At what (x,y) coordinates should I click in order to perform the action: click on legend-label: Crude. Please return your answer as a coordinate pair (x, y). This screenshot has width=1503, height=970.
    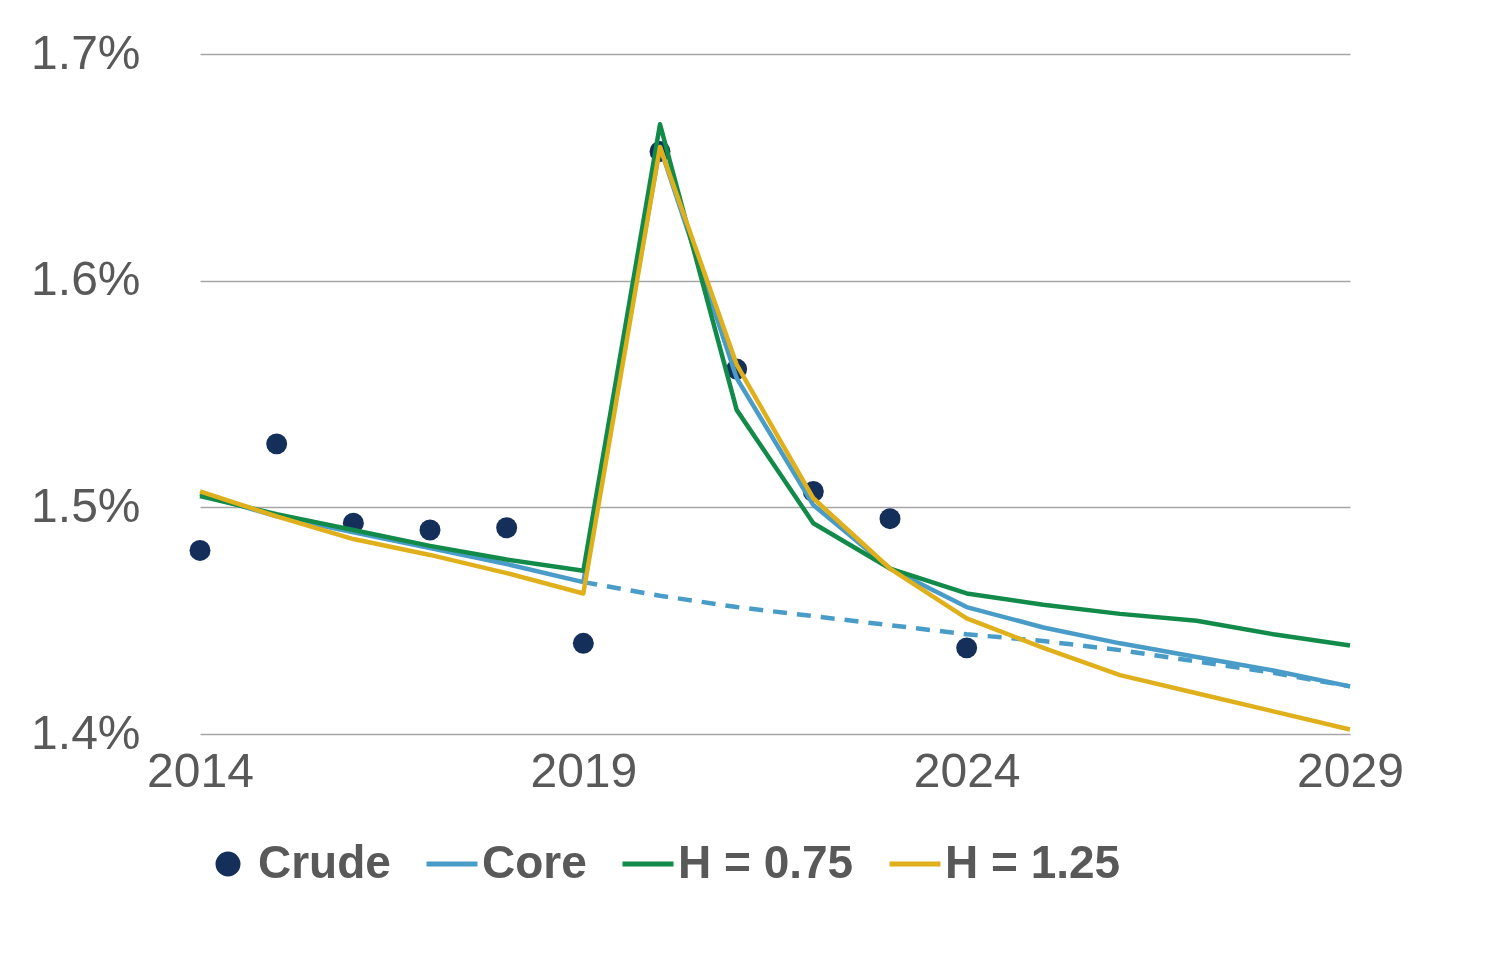
    Looking at the image, I should click on (324, 862).